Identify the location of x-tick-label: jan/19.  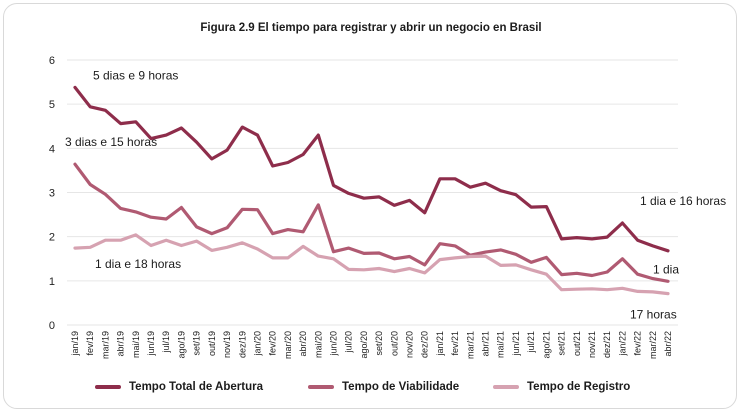
(75, 344).